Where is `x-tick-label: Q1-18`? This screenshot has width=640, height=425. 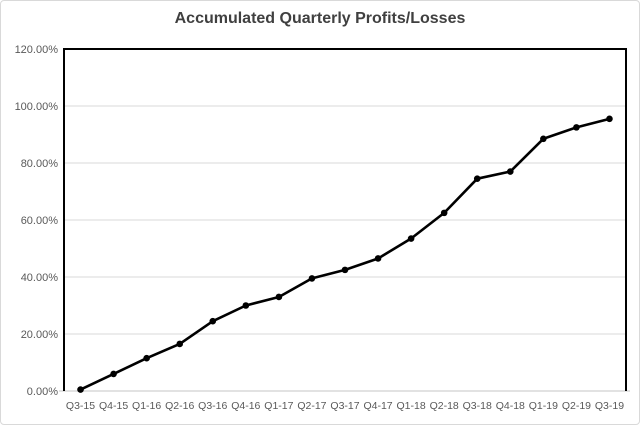
x-tick-label: Q1-18 is located at coordinates (411, 406).